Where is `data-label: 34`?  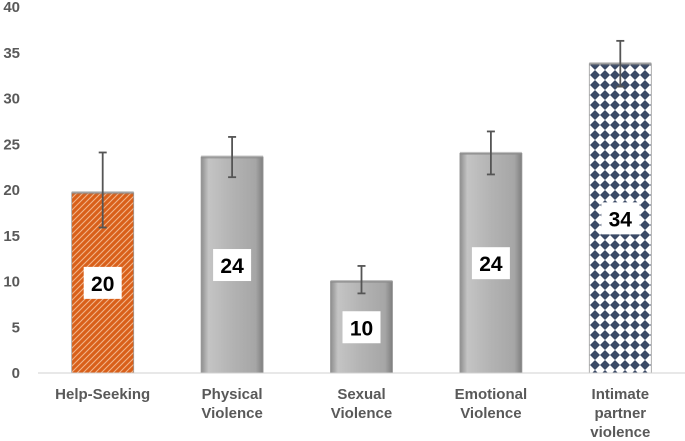 data-label: 34 is located at coordinates (620, 218).